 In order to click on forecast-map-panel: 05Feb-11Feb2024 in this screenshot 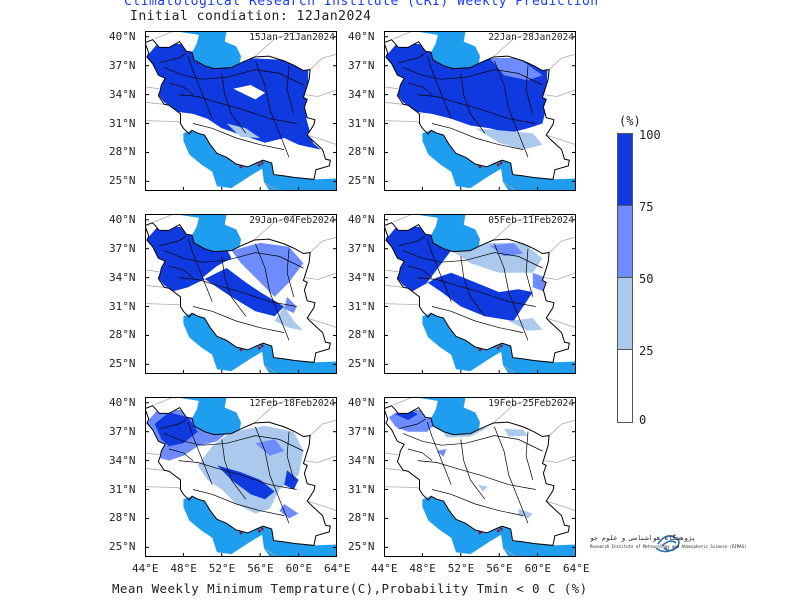, I will do `click(480, 294)`.